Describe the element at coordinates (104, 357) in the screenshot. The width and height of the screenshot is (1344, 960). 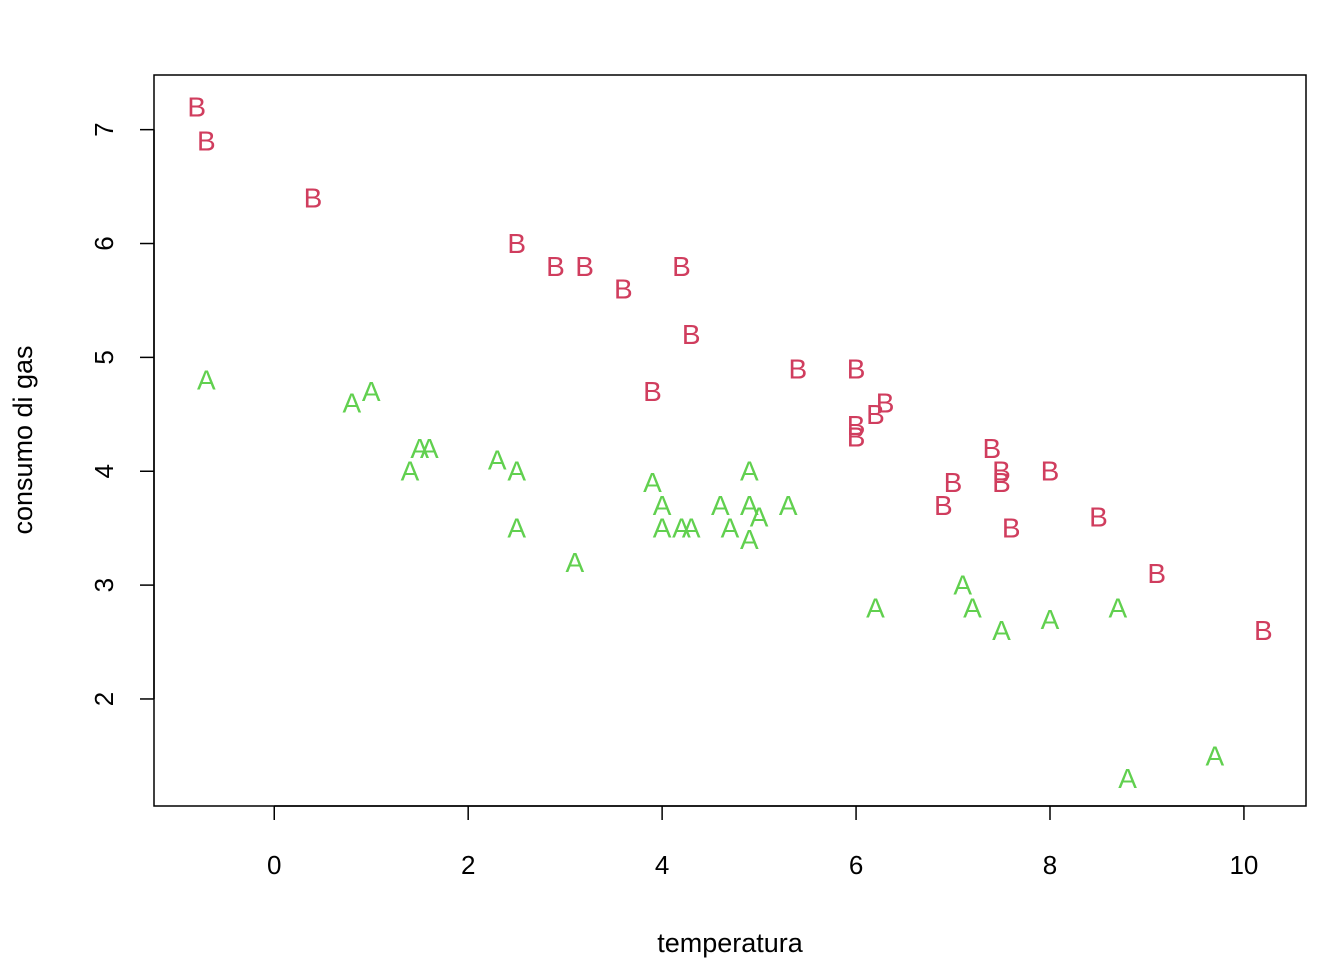
I see `y-tick-label: 5` at that location.